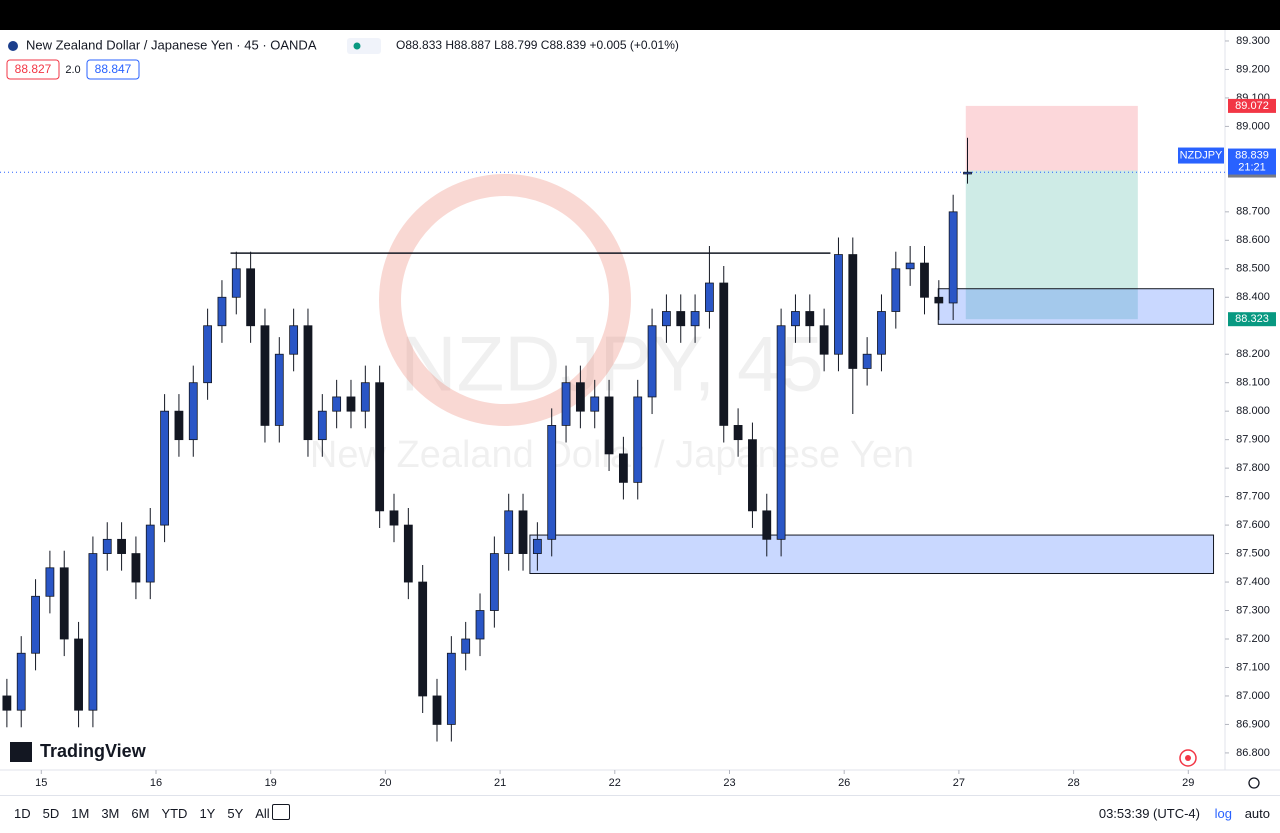 This screenshot has height=833, width=1280. What do you see at coordinates (72, 70) in the screenshot?
I see `spread: 2.0` at bounding box center [72, 70].